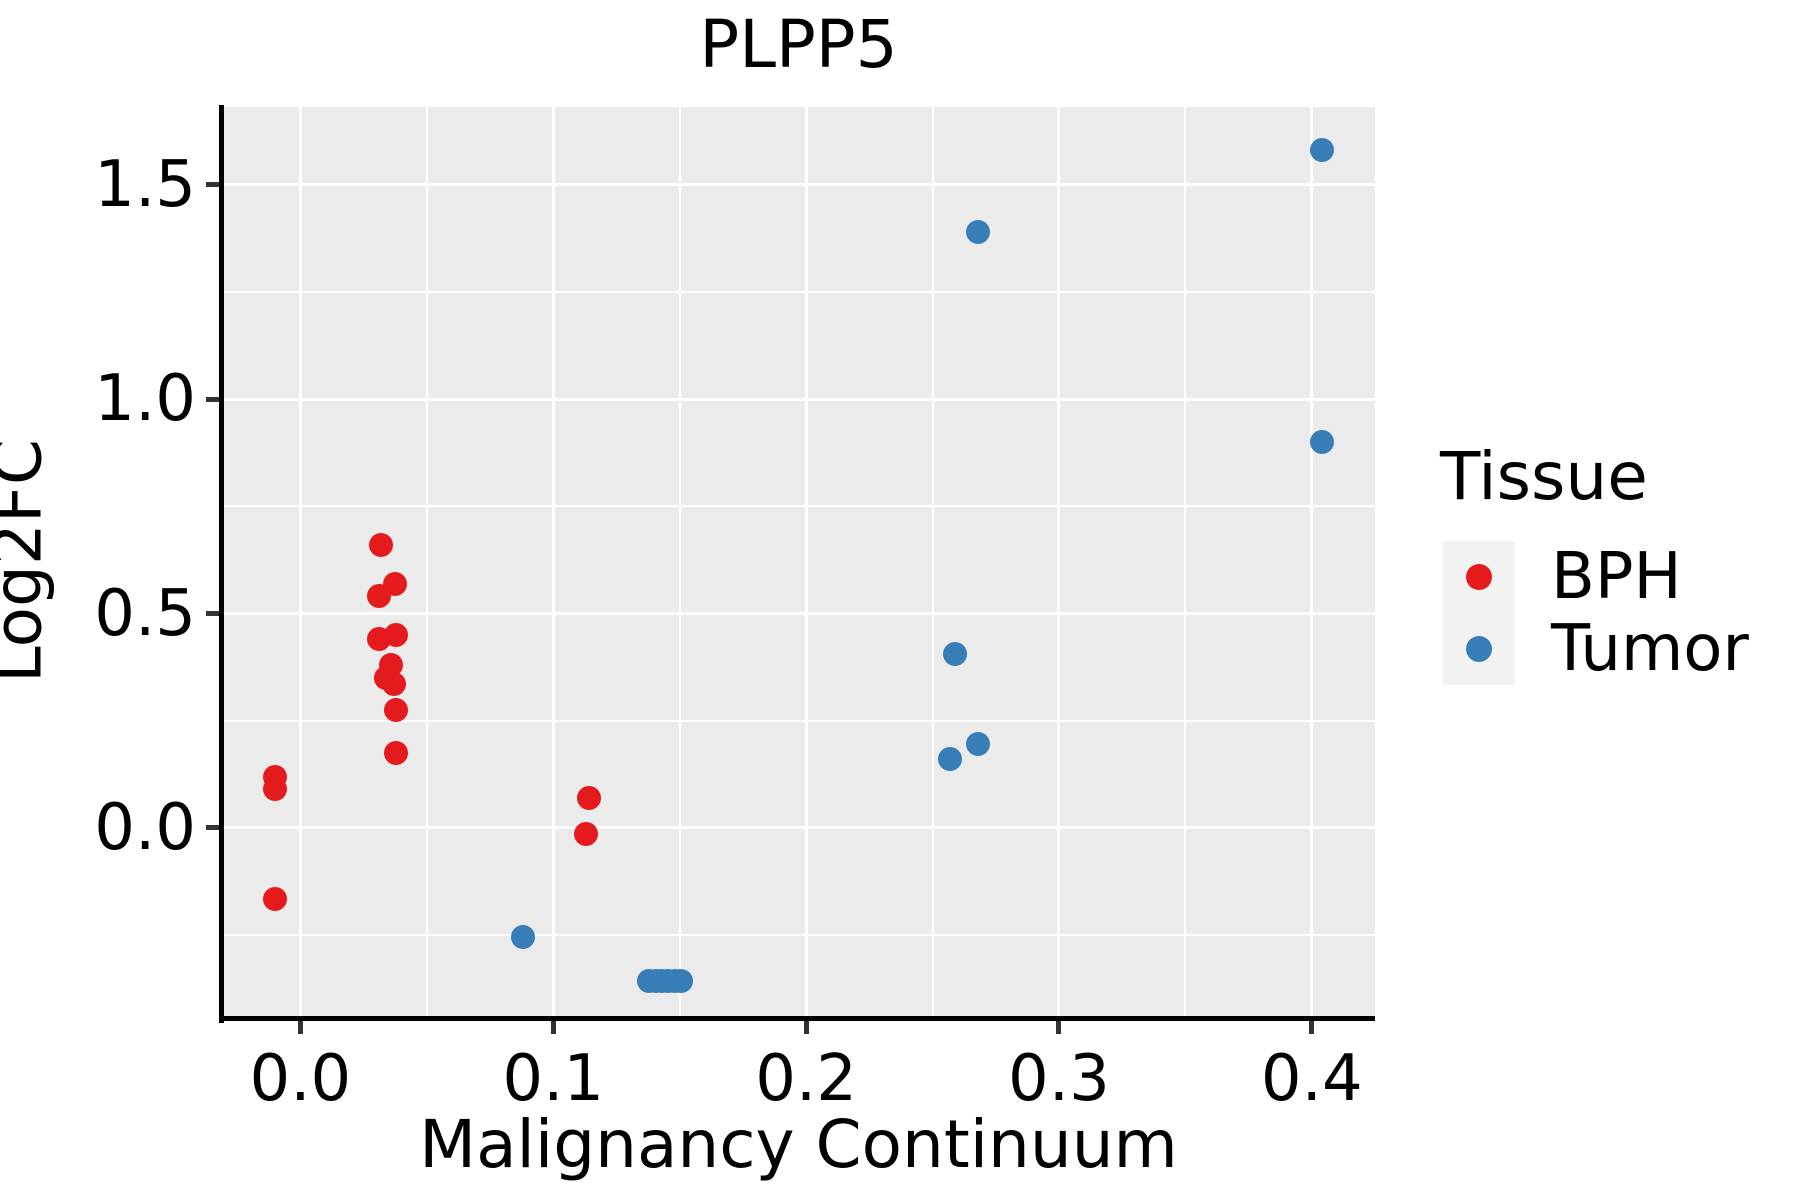 The image size is (1800, 1200). I want to click on legend-key-tumor, so click(1479, 649).